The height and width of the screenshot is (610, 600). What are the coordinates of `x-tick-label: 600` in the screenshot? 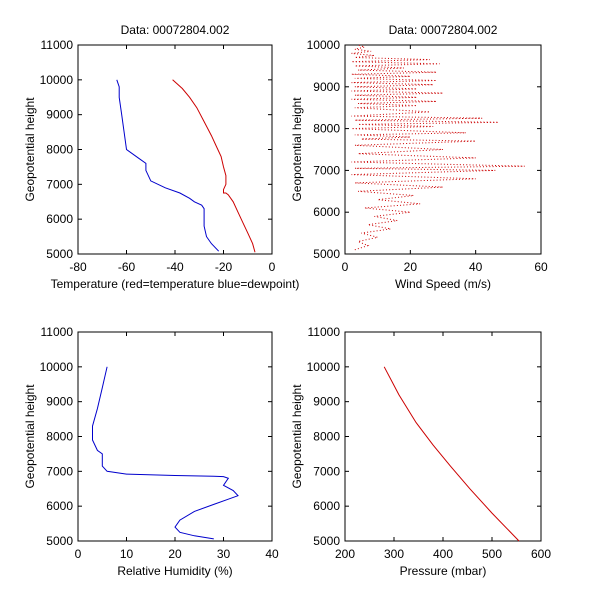 It's located at (541, 554).